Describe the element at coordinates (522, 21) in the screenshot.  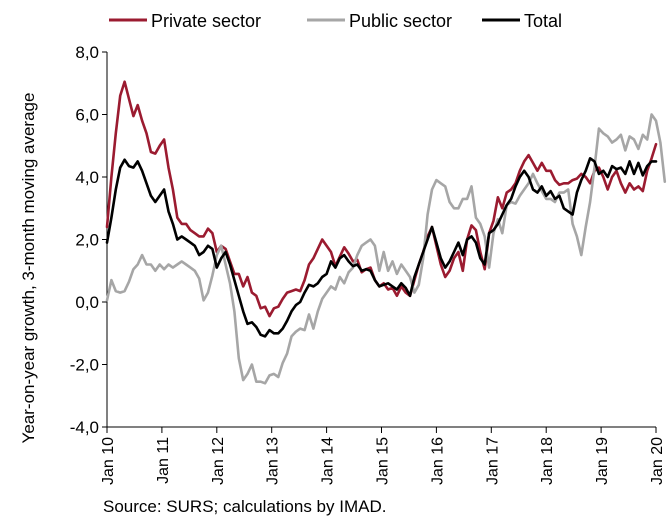
I see `legend-item-total: Total` at that location.